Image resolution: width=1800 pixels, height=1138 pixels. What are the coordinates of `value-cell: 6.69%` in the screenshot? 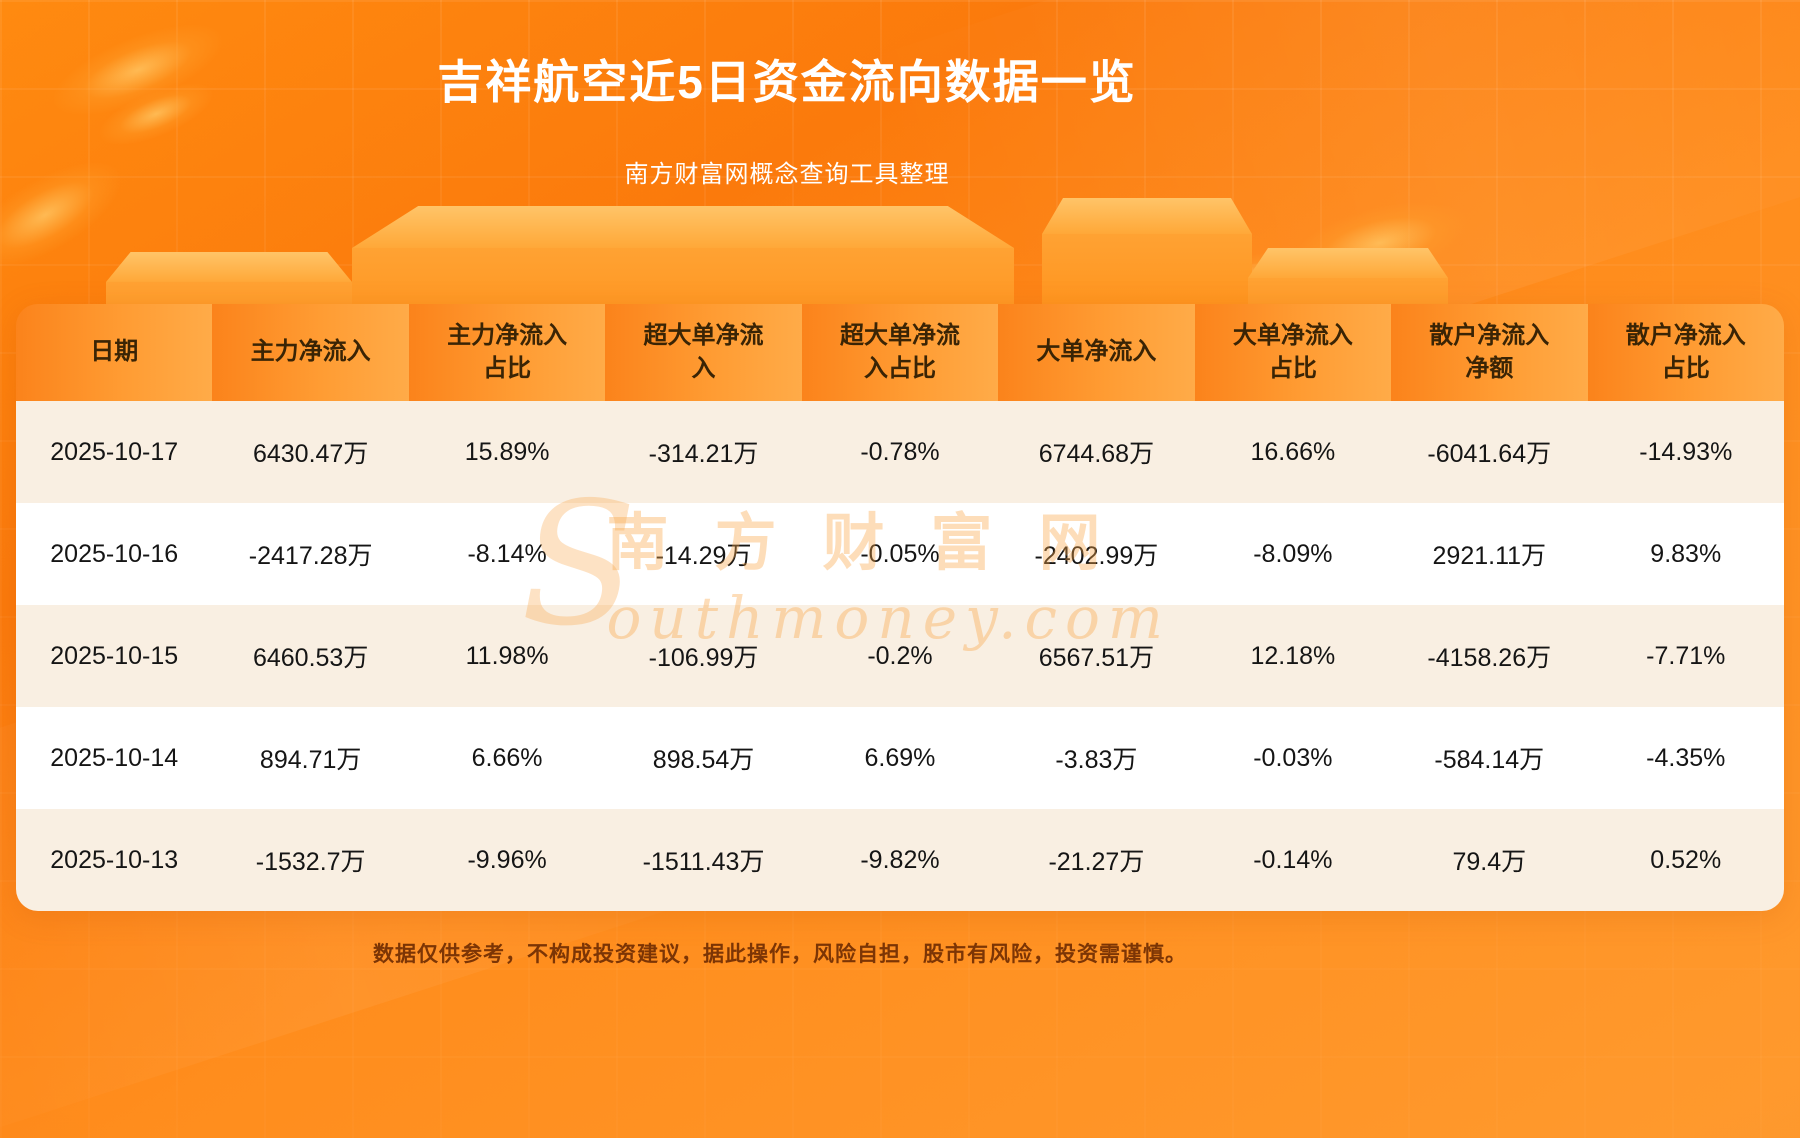 It's located at (900, 758).